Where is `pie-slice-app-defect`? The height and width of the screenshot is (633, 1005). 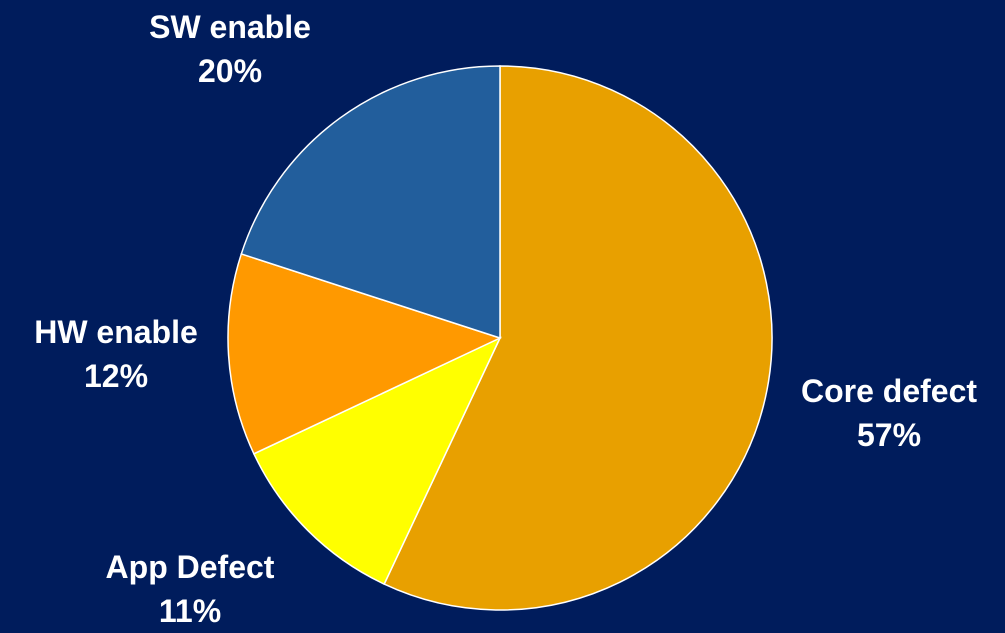
pie-slice-app-defect is located at coordinates (377, 461).